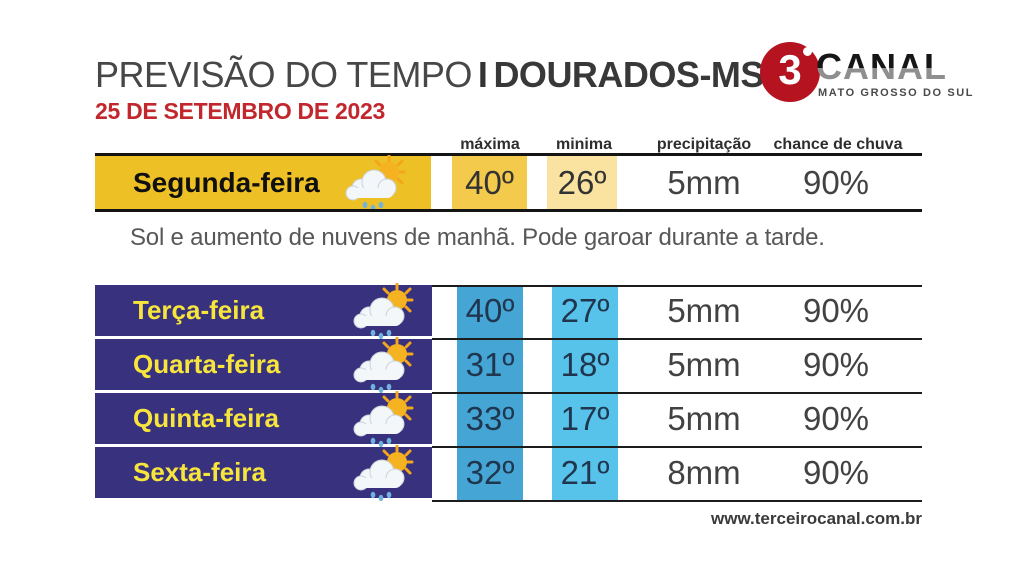 The image size is (1024, 576). I want to click on channel-logo: 3 CANAL MATO GROSSO DO SUL, so click(866, 74).